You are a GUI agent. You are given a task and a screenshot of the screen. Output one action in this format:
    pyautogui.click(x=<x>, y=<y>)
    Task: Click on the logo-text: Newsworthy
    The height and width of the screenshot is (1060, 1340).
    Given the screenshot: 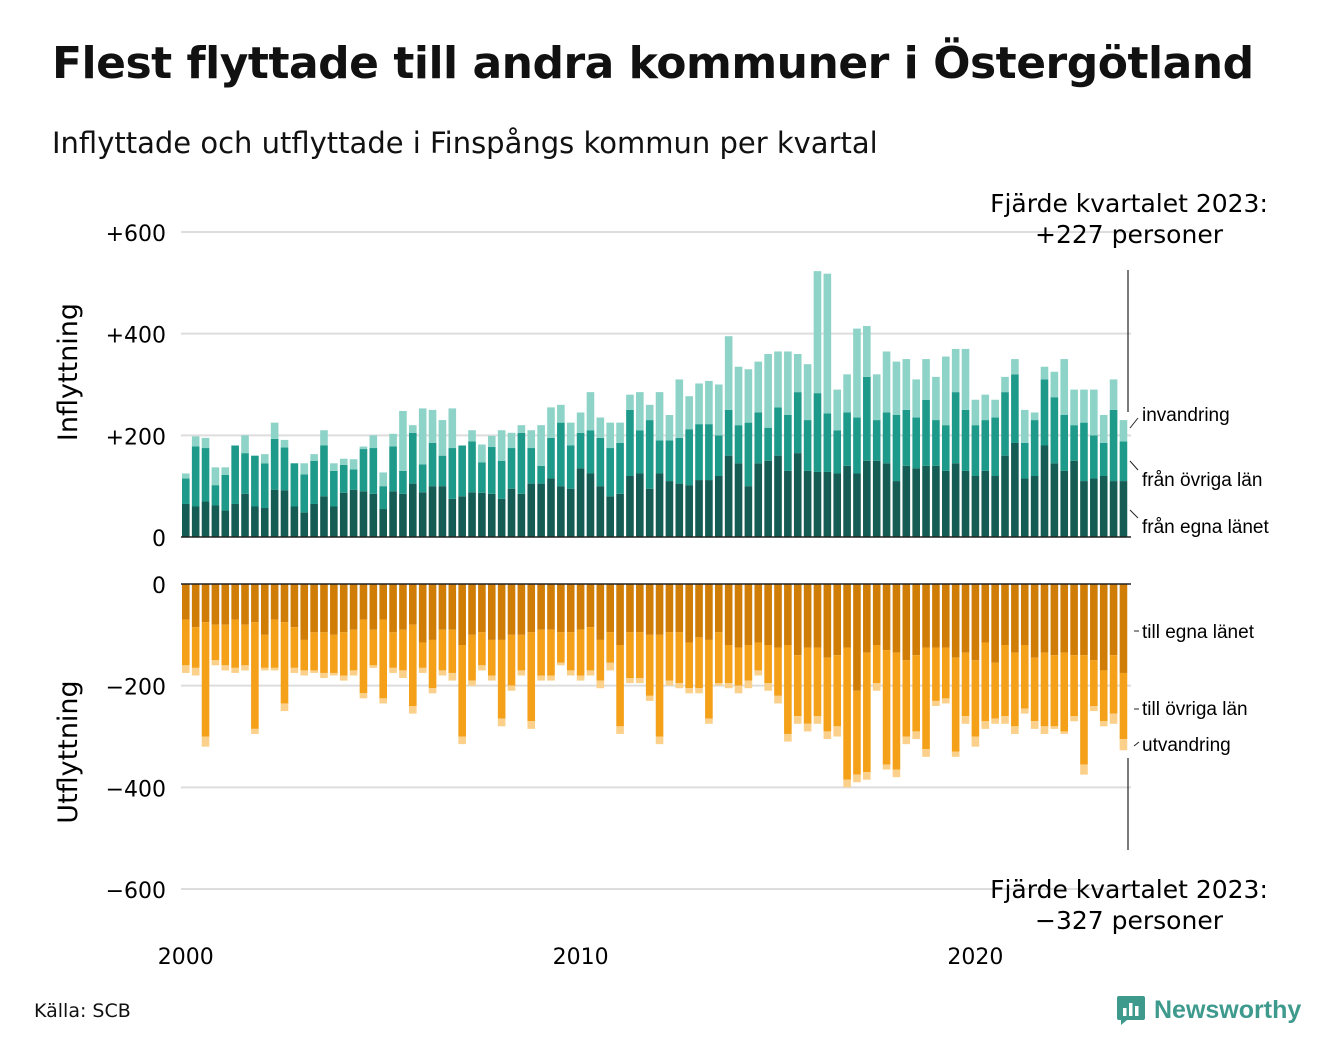 What is the action you would take?
    pyautogui.click(x=1228, y=1009)
    